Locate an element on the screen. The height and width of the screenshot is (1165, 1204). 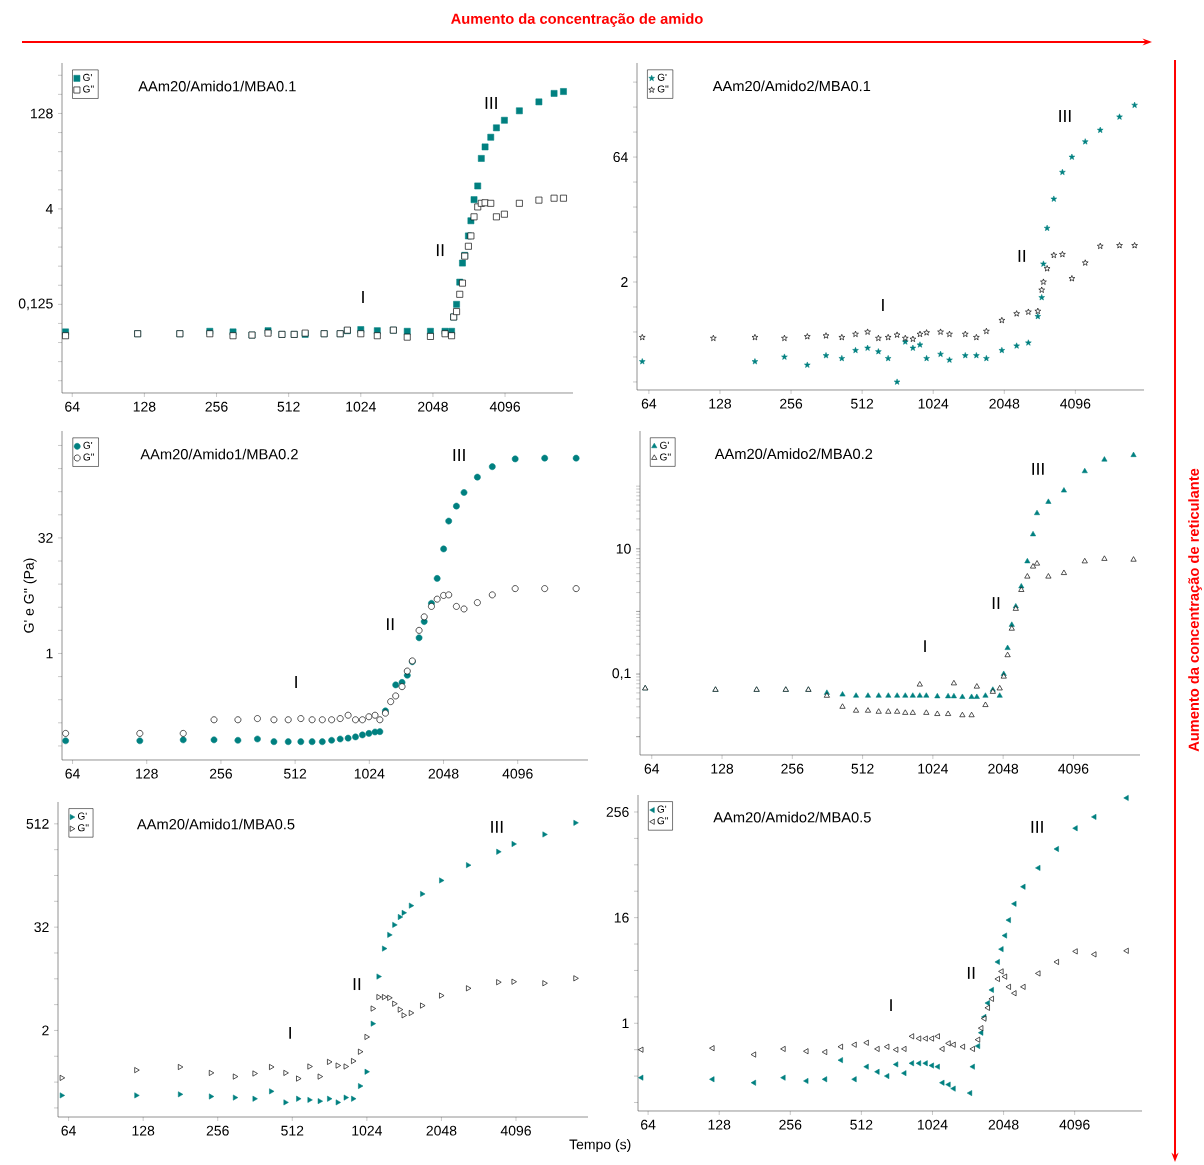
y-tick-label: 128 is located at coordinates (42, 113).